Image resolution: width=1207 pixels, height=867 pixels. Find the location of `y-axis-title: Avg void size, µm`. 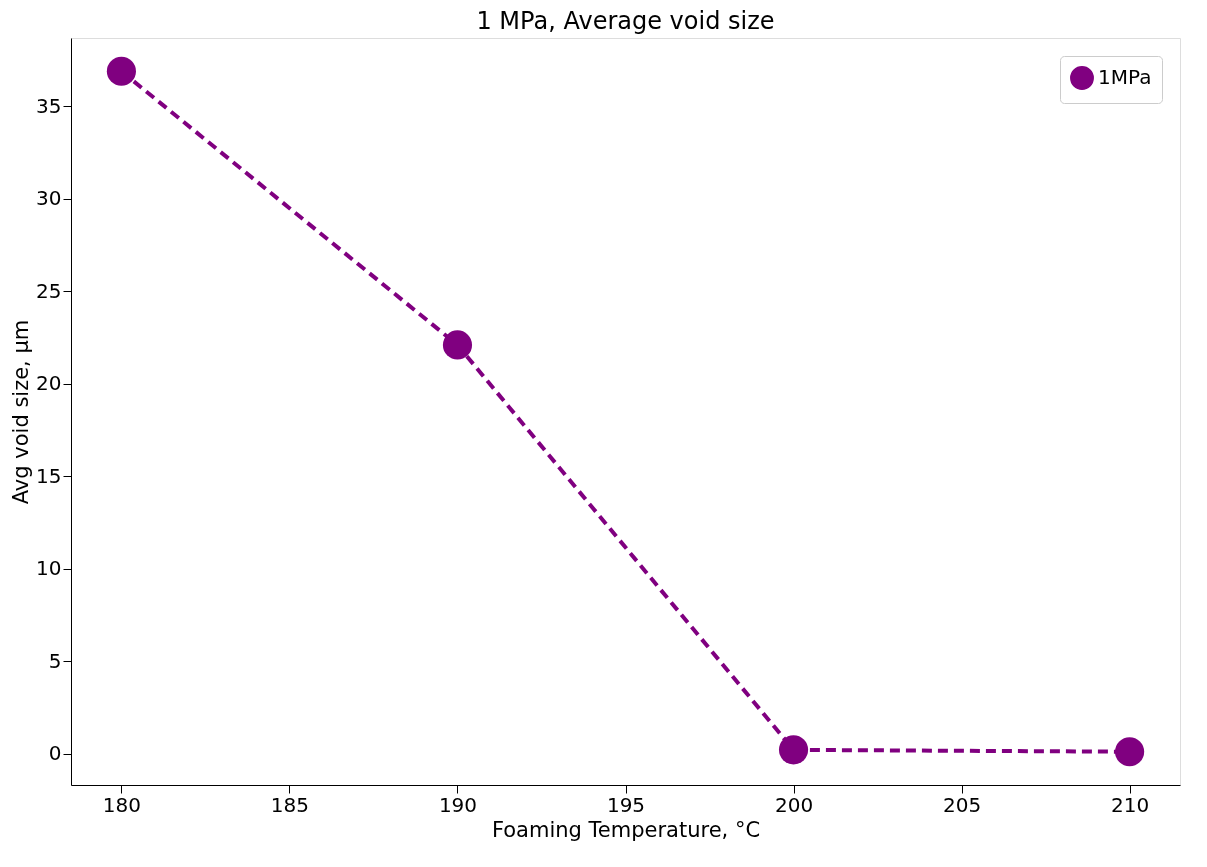

y-axis-title: Avg void size, µm is located at coordinates (21, 412).